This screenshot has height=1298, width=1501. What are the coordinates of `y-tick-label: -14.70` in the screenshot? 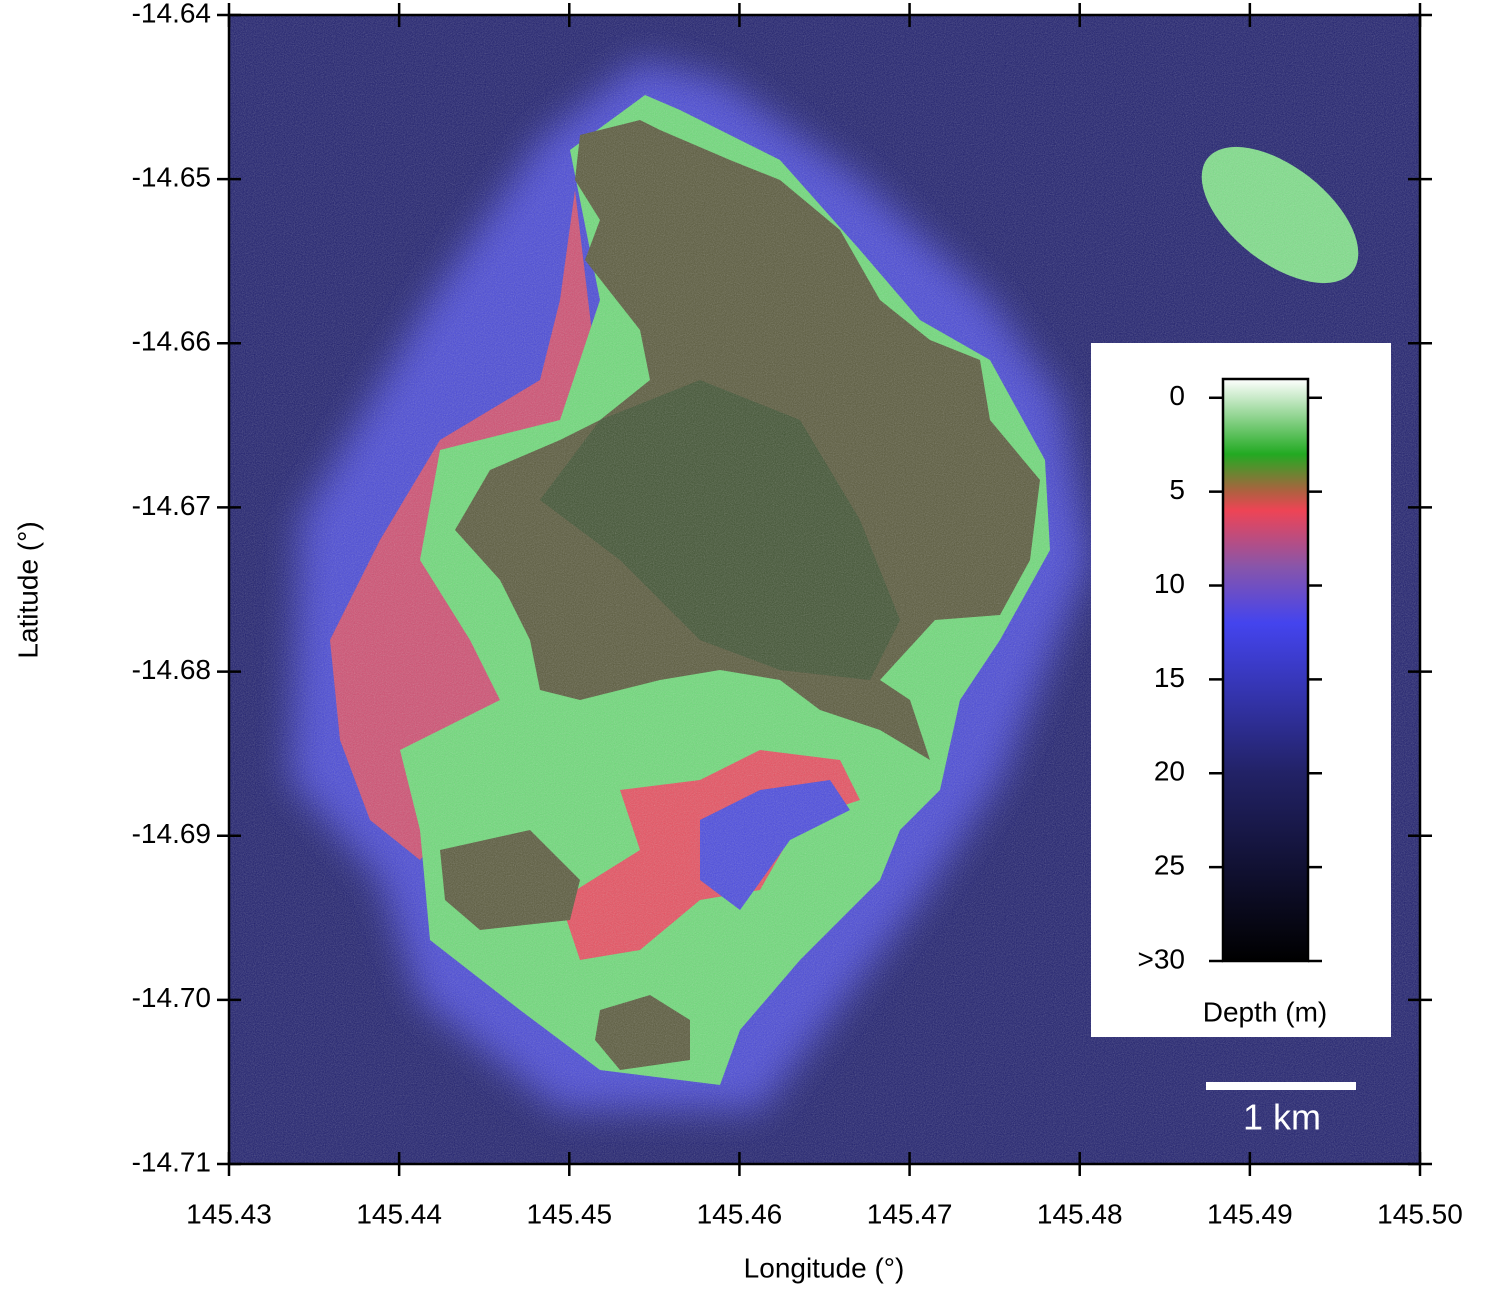 It's located at (171, 997).